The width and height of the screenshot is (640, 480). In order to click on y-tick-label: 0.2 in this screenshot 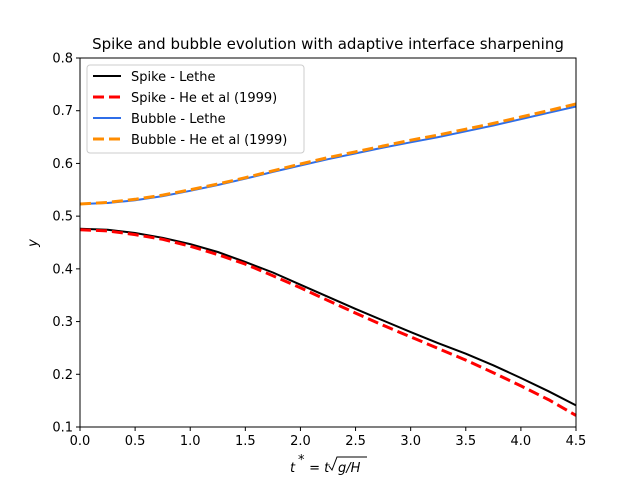, I will do `click(62, 375)`.